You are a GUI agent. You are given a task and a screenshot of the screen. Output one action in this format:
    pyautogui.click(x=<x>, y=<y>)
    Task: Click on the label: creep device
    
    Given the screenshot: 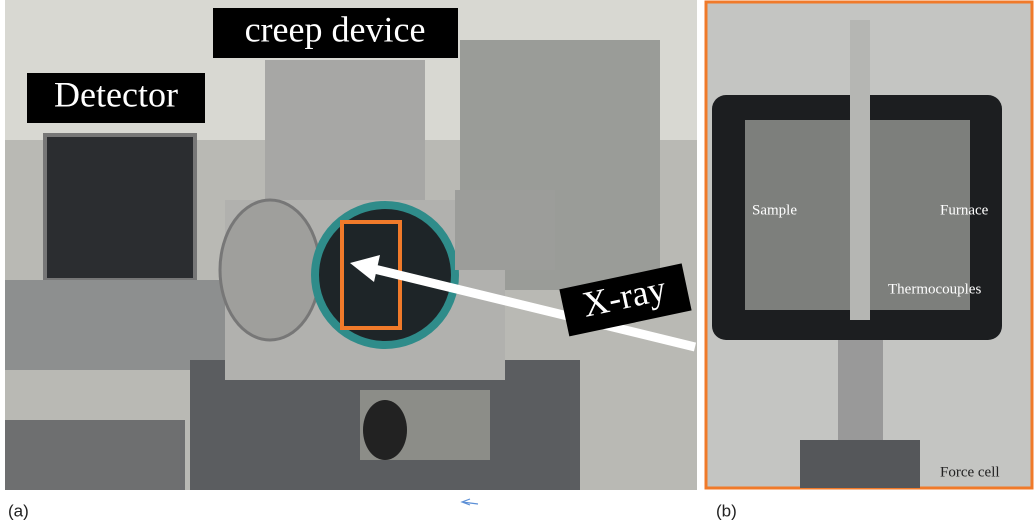 What is the action you would take?
    pyautogui.click(x=335, y=29)
    